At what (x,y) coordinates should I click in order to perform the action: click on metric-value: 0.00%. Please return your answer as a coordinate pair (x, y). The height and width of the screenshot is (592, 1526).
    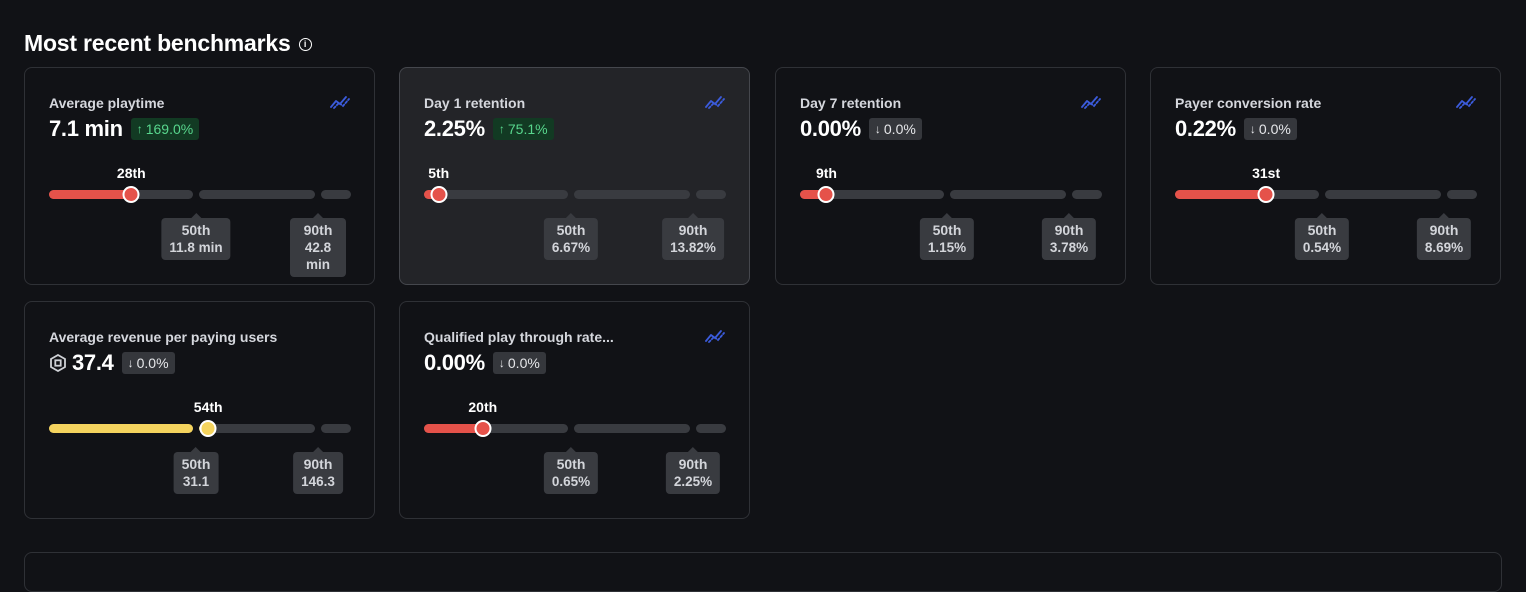
    Looking at the image, I should click on (830, 128).